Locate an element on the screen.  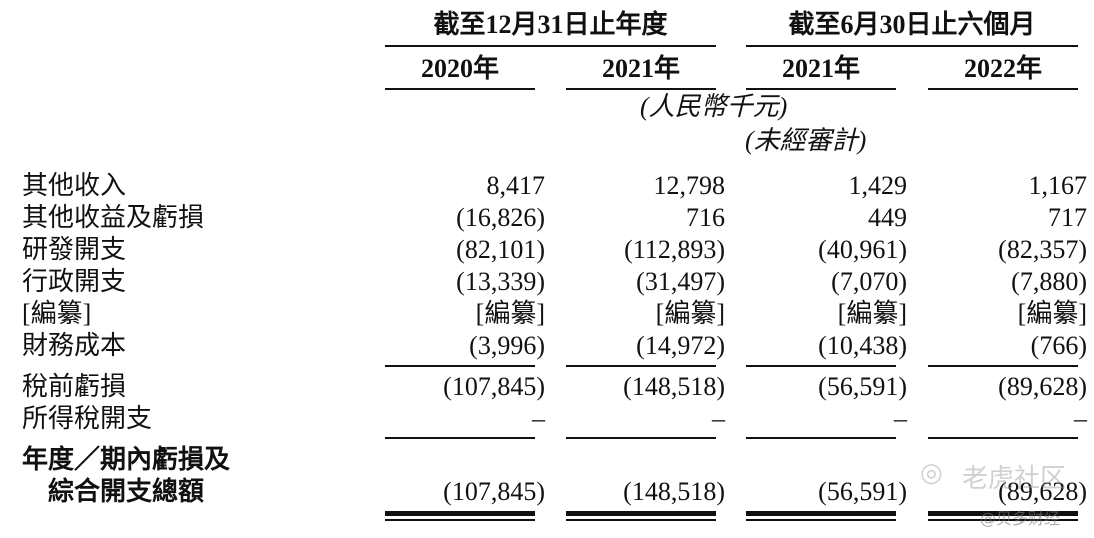
row-label: 研發開支 is located at coordinates (74, 249).